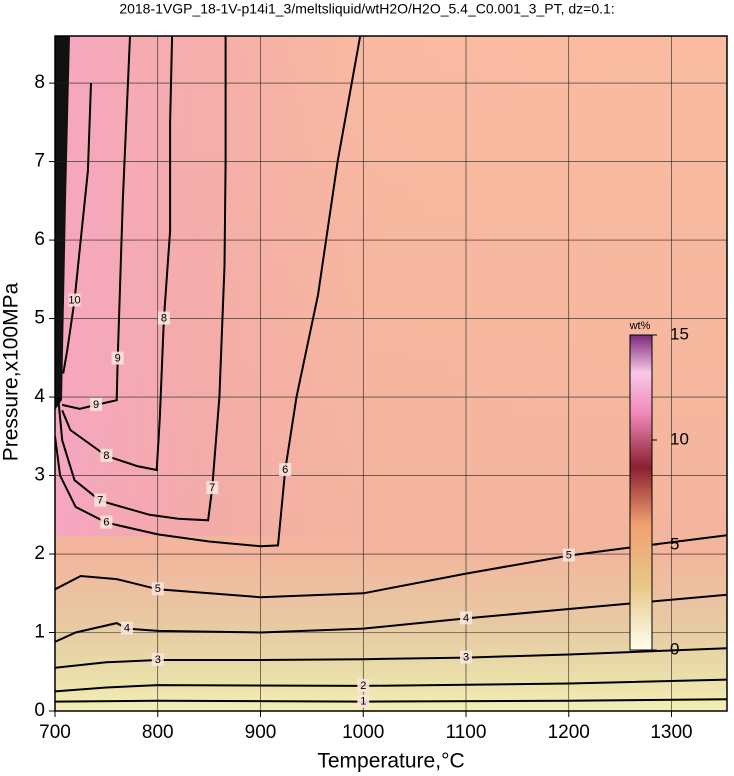 The height and width of the screenshot is (776, 734). I want to click on colorbar-tick-label: 15, so click(679, 333).